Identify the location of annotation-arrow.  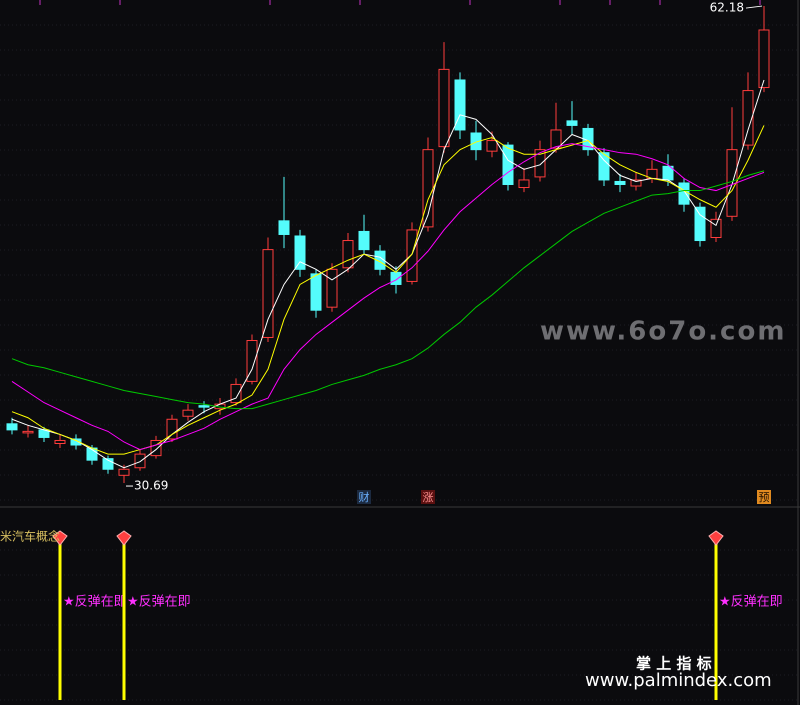
(754, 7).